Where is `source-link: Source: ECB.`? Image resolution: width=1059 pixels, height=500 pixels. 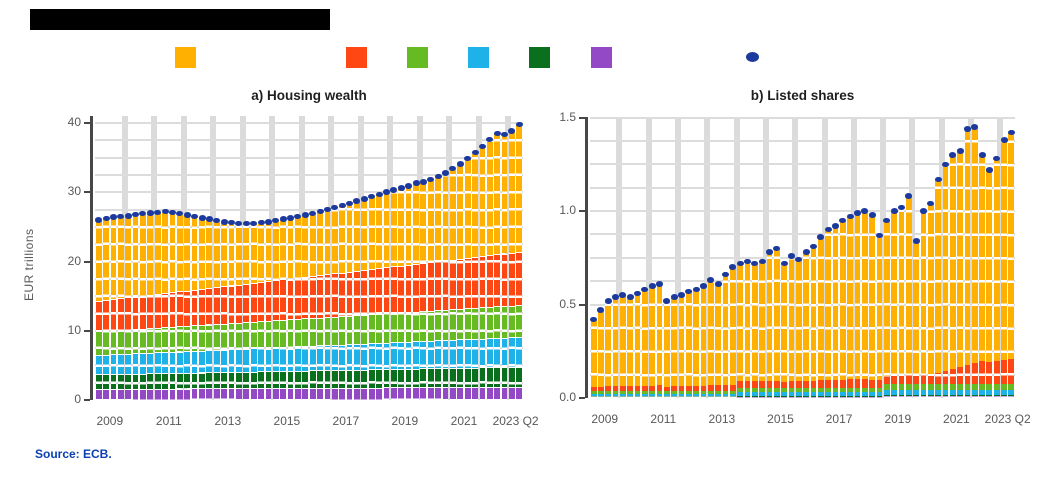
source-link: Source: ECB. is located at coordinates (73, 454).